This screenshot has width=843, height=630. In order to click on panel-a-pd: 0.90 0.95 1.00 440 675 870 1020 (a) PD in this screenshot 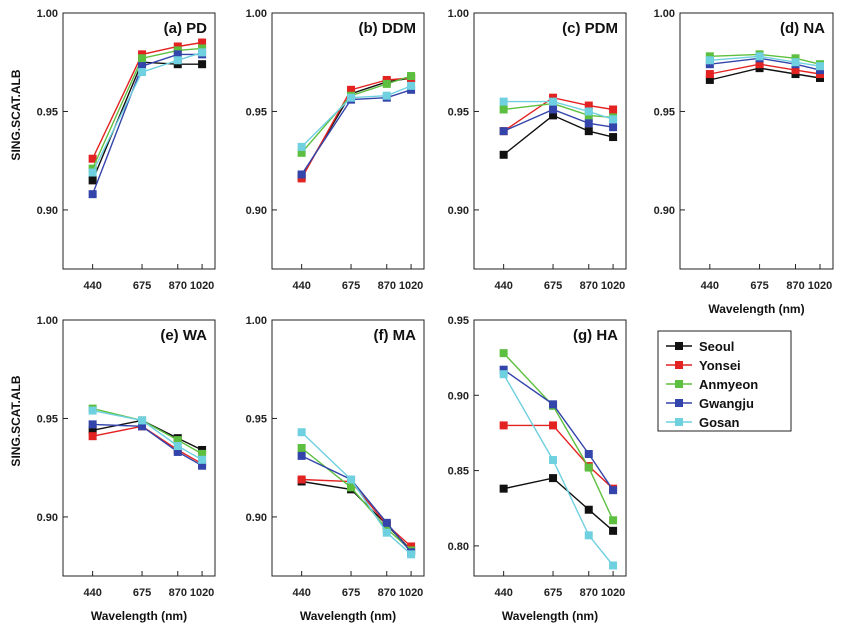, I will do `click(126, 150)`.